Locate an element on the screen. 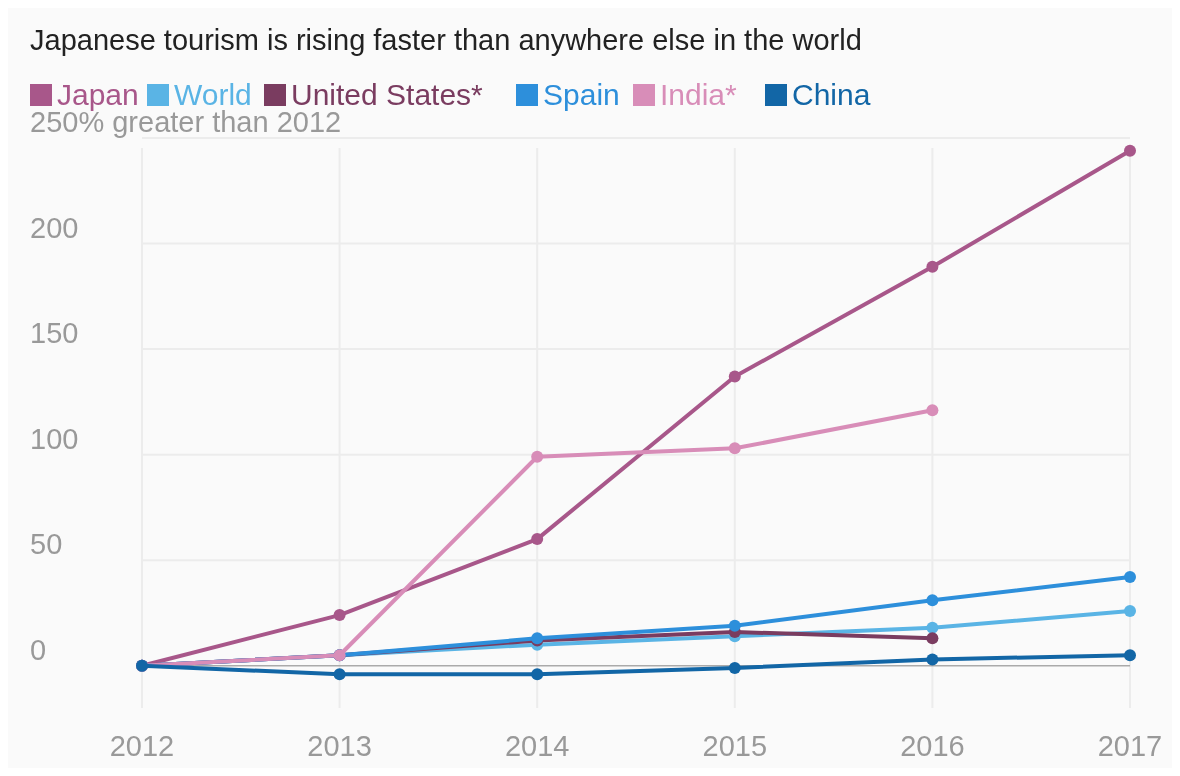  legend-label: Spain is located at coordinates (581, 94).